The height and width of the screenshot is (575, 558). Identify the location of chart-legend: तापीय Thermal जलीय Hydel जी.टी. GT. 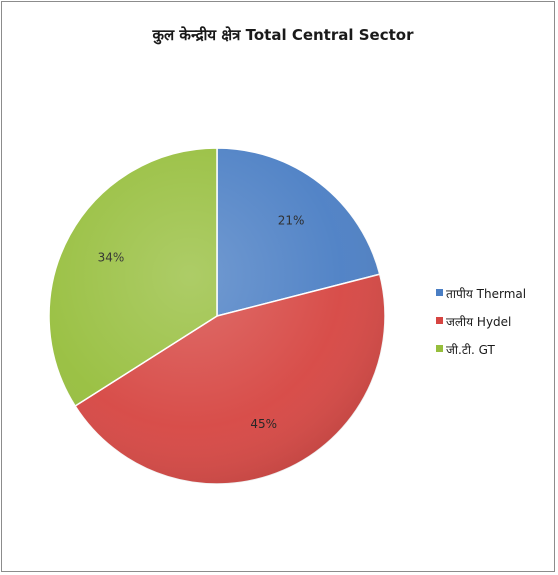
(481, 322).